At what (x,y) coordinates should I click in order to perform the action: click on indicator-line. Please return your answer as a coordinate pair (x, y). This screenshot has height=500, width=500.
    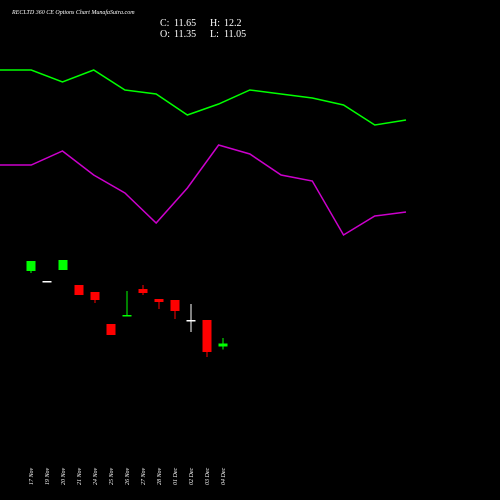
    Looking at the image, I should click on (203, 97).